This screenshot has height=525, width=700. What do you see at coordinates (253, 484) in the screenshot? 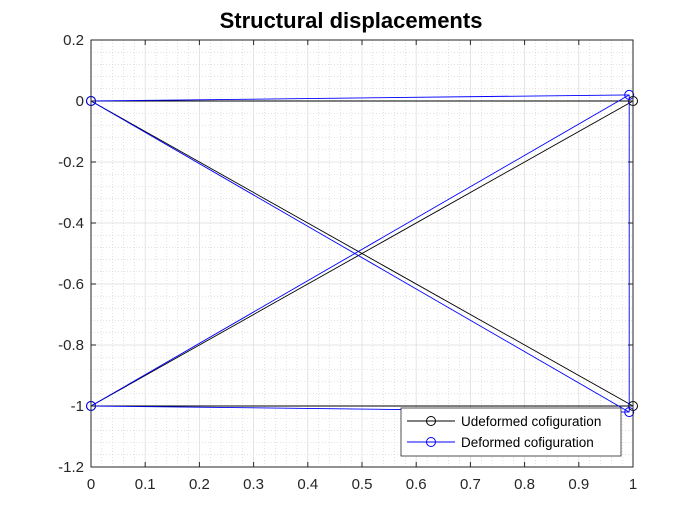
I see `x-tick-label: 0.3` at bounding box center [253, 484].